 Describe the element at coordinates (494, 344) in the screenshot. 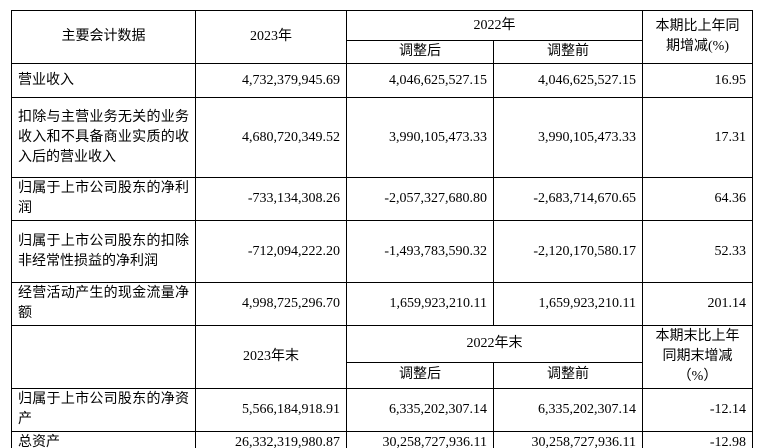

I see `header-2022-end: 2022年末` at that location.